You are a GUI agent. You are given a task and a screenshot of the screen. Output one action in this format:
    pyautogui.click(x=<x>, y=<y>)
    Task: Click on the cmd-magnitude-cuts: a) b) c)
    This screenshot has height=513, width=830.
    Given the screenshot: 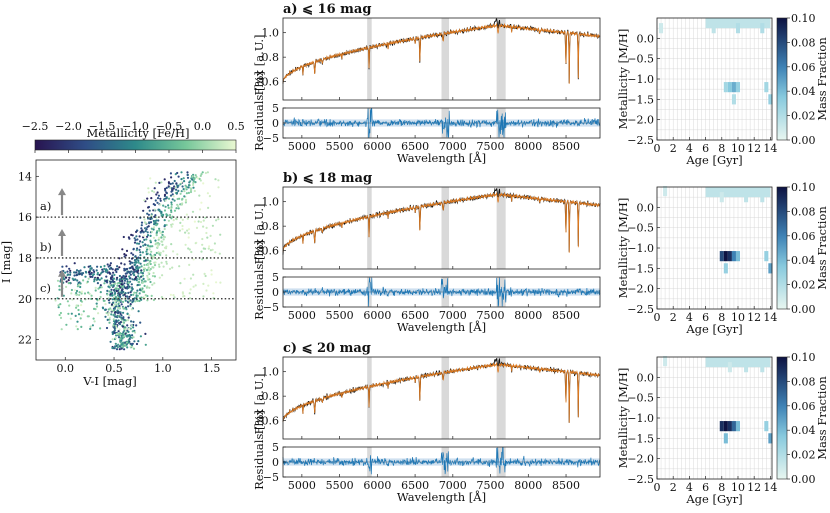 What is the action you would take?
    pyautogui.click(x=136, y=244)
    